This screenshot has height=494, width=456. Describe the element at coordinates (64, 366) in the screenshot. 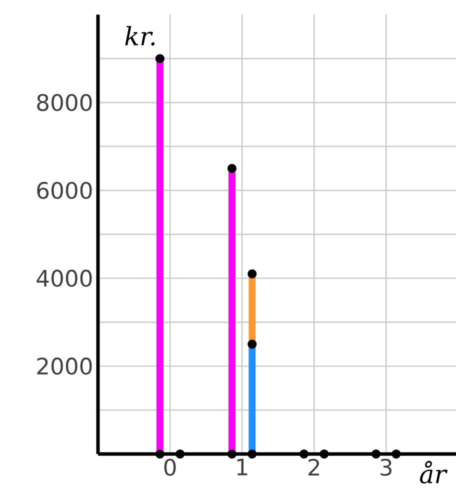

I see `y-tick-label: 2000` at that location.